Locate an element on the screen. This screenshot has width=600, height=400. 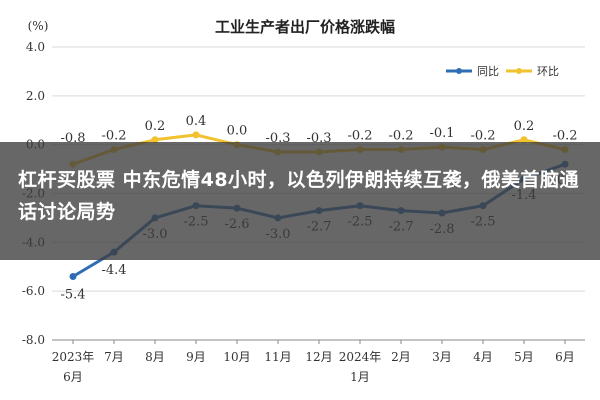
x-tick-label: 2023年 is located at coordinates (73, 357).